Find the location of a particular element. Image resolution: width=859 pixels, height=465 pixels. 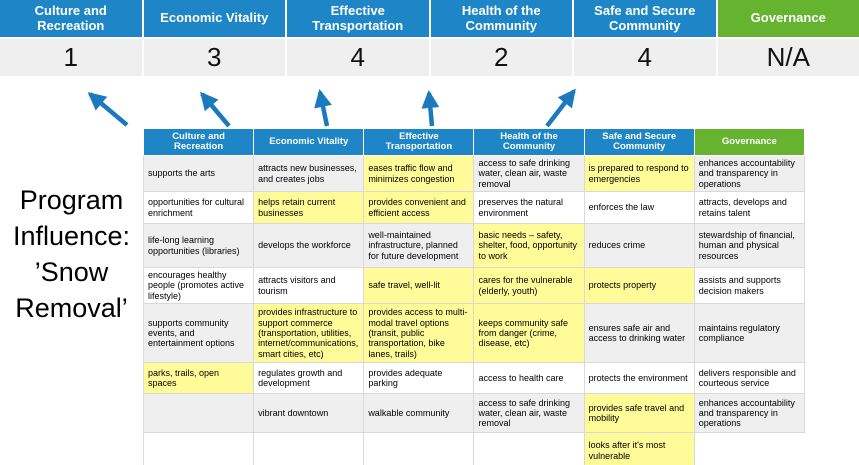

summary-score-governance: N/A is located at coordinates (788, 57).